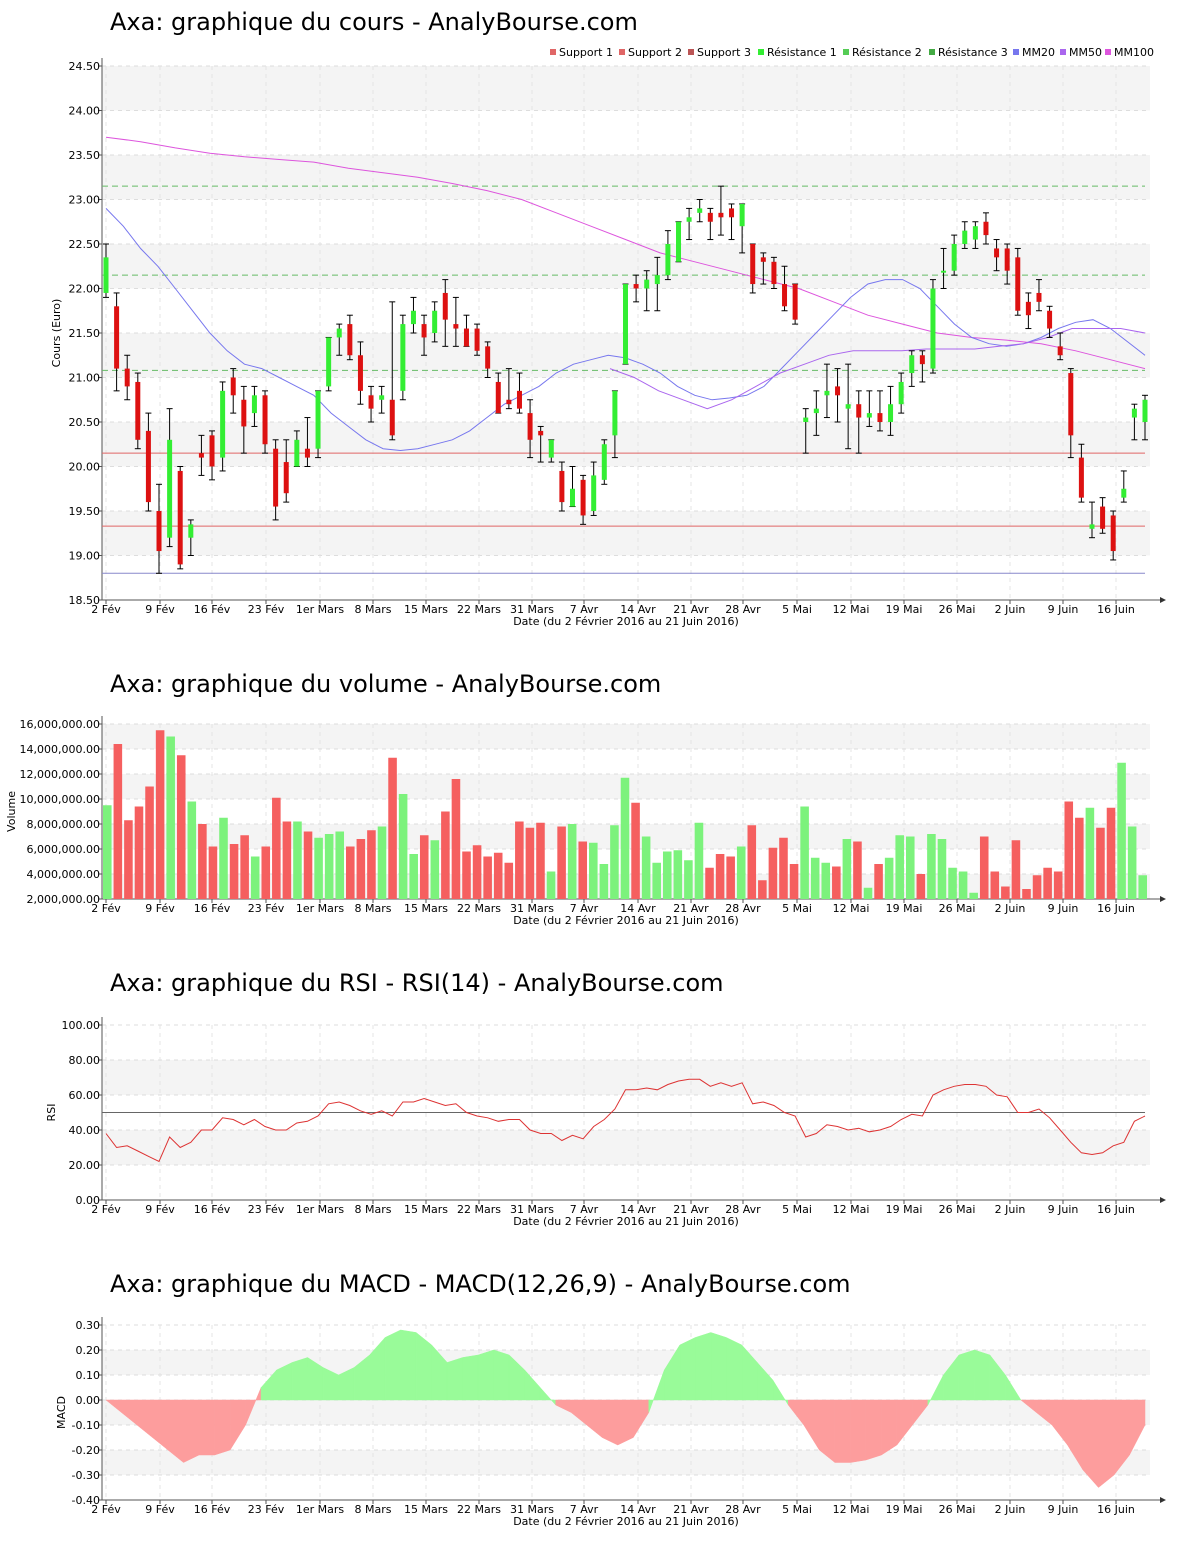 This screenshot has height=1550, width=1200. I want to click on price-xtick-label: 5 Mai, so click(797, 609).